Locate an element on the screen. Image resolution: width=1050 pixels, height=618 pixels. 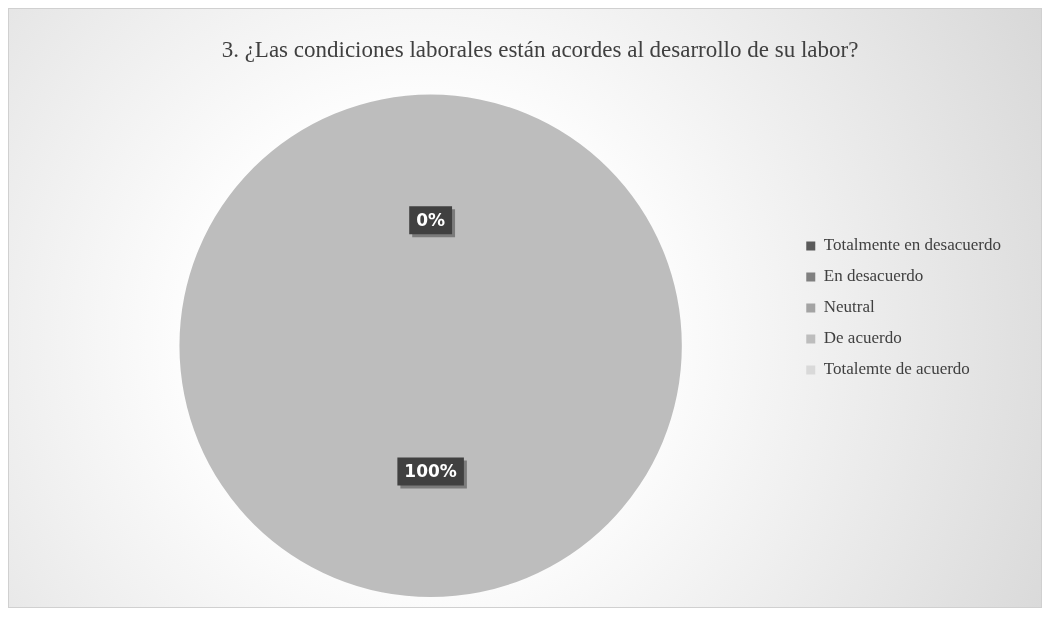
legend-label: Neutral is located at coordinates (849, 307).